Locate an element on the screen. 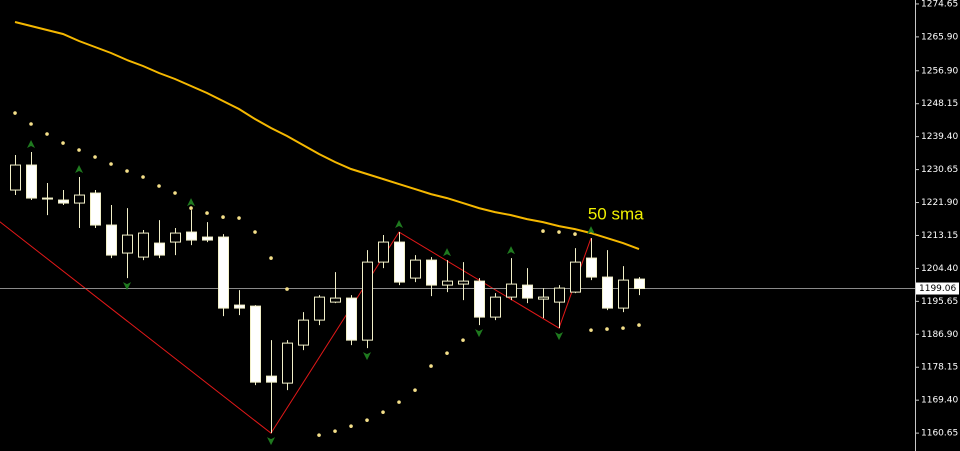 This screenshot has width=960, height=451. y-tick-label: 1160.65 is located at coordinates (939, 434).